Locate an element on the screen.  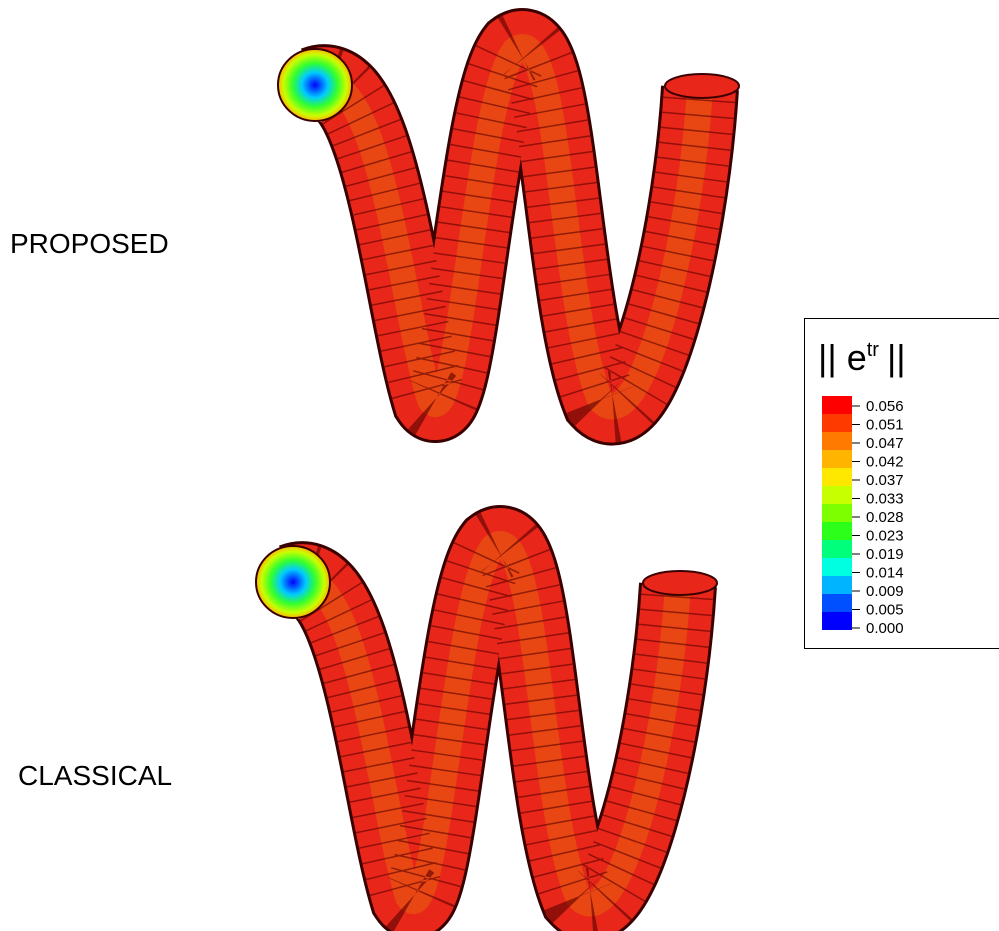
legend-title-end: || is located at coordinates (896, 357).